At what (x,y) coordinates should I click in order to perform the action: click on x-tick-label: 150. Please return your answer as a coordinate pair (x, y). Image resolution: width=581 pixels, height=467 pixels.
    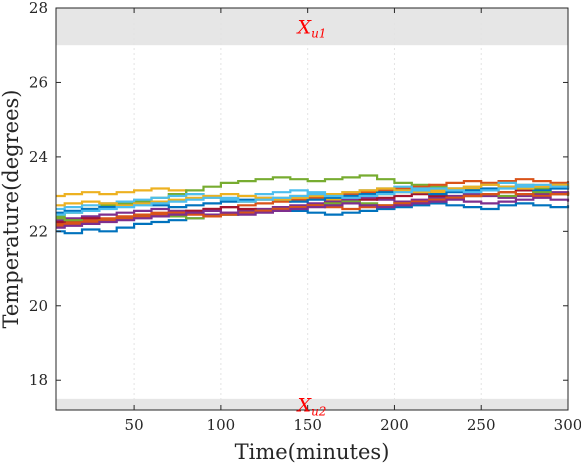
    Looking at the image, I should click on (307, 425).